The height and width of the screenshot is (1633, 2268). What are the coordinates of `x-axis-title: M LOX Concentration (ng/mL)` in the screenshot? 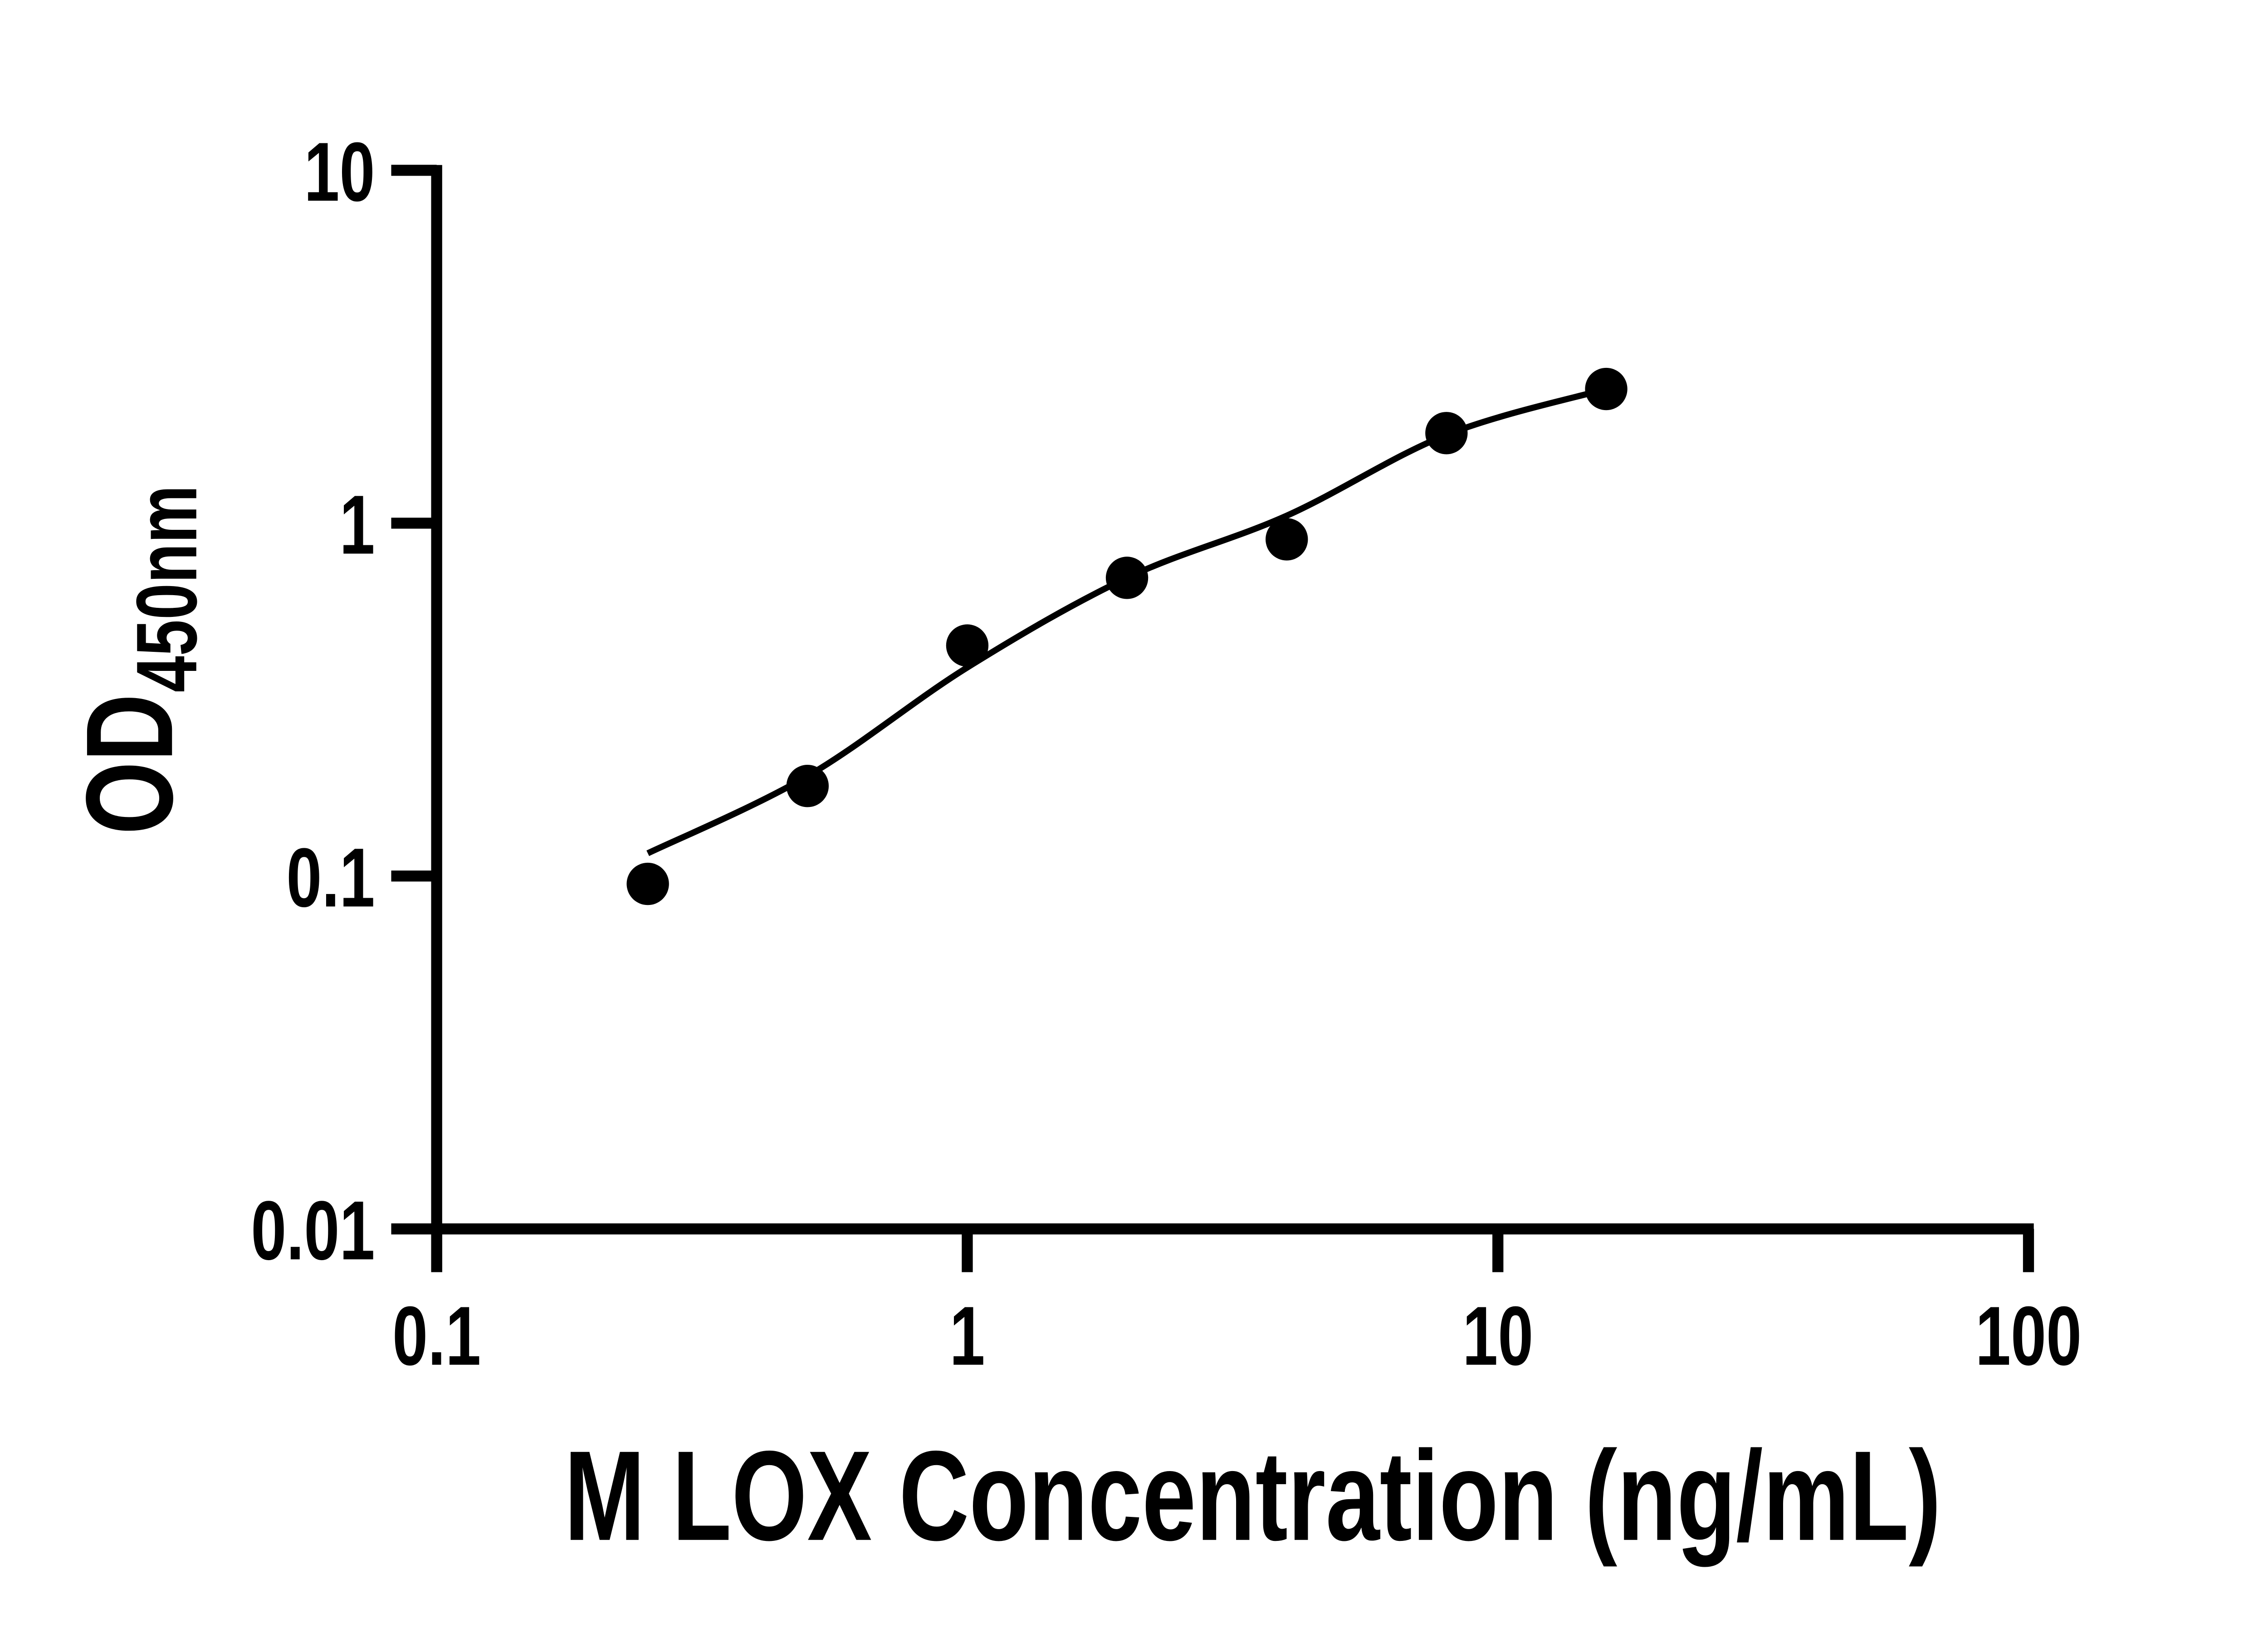 It's located at (1252, 1495).